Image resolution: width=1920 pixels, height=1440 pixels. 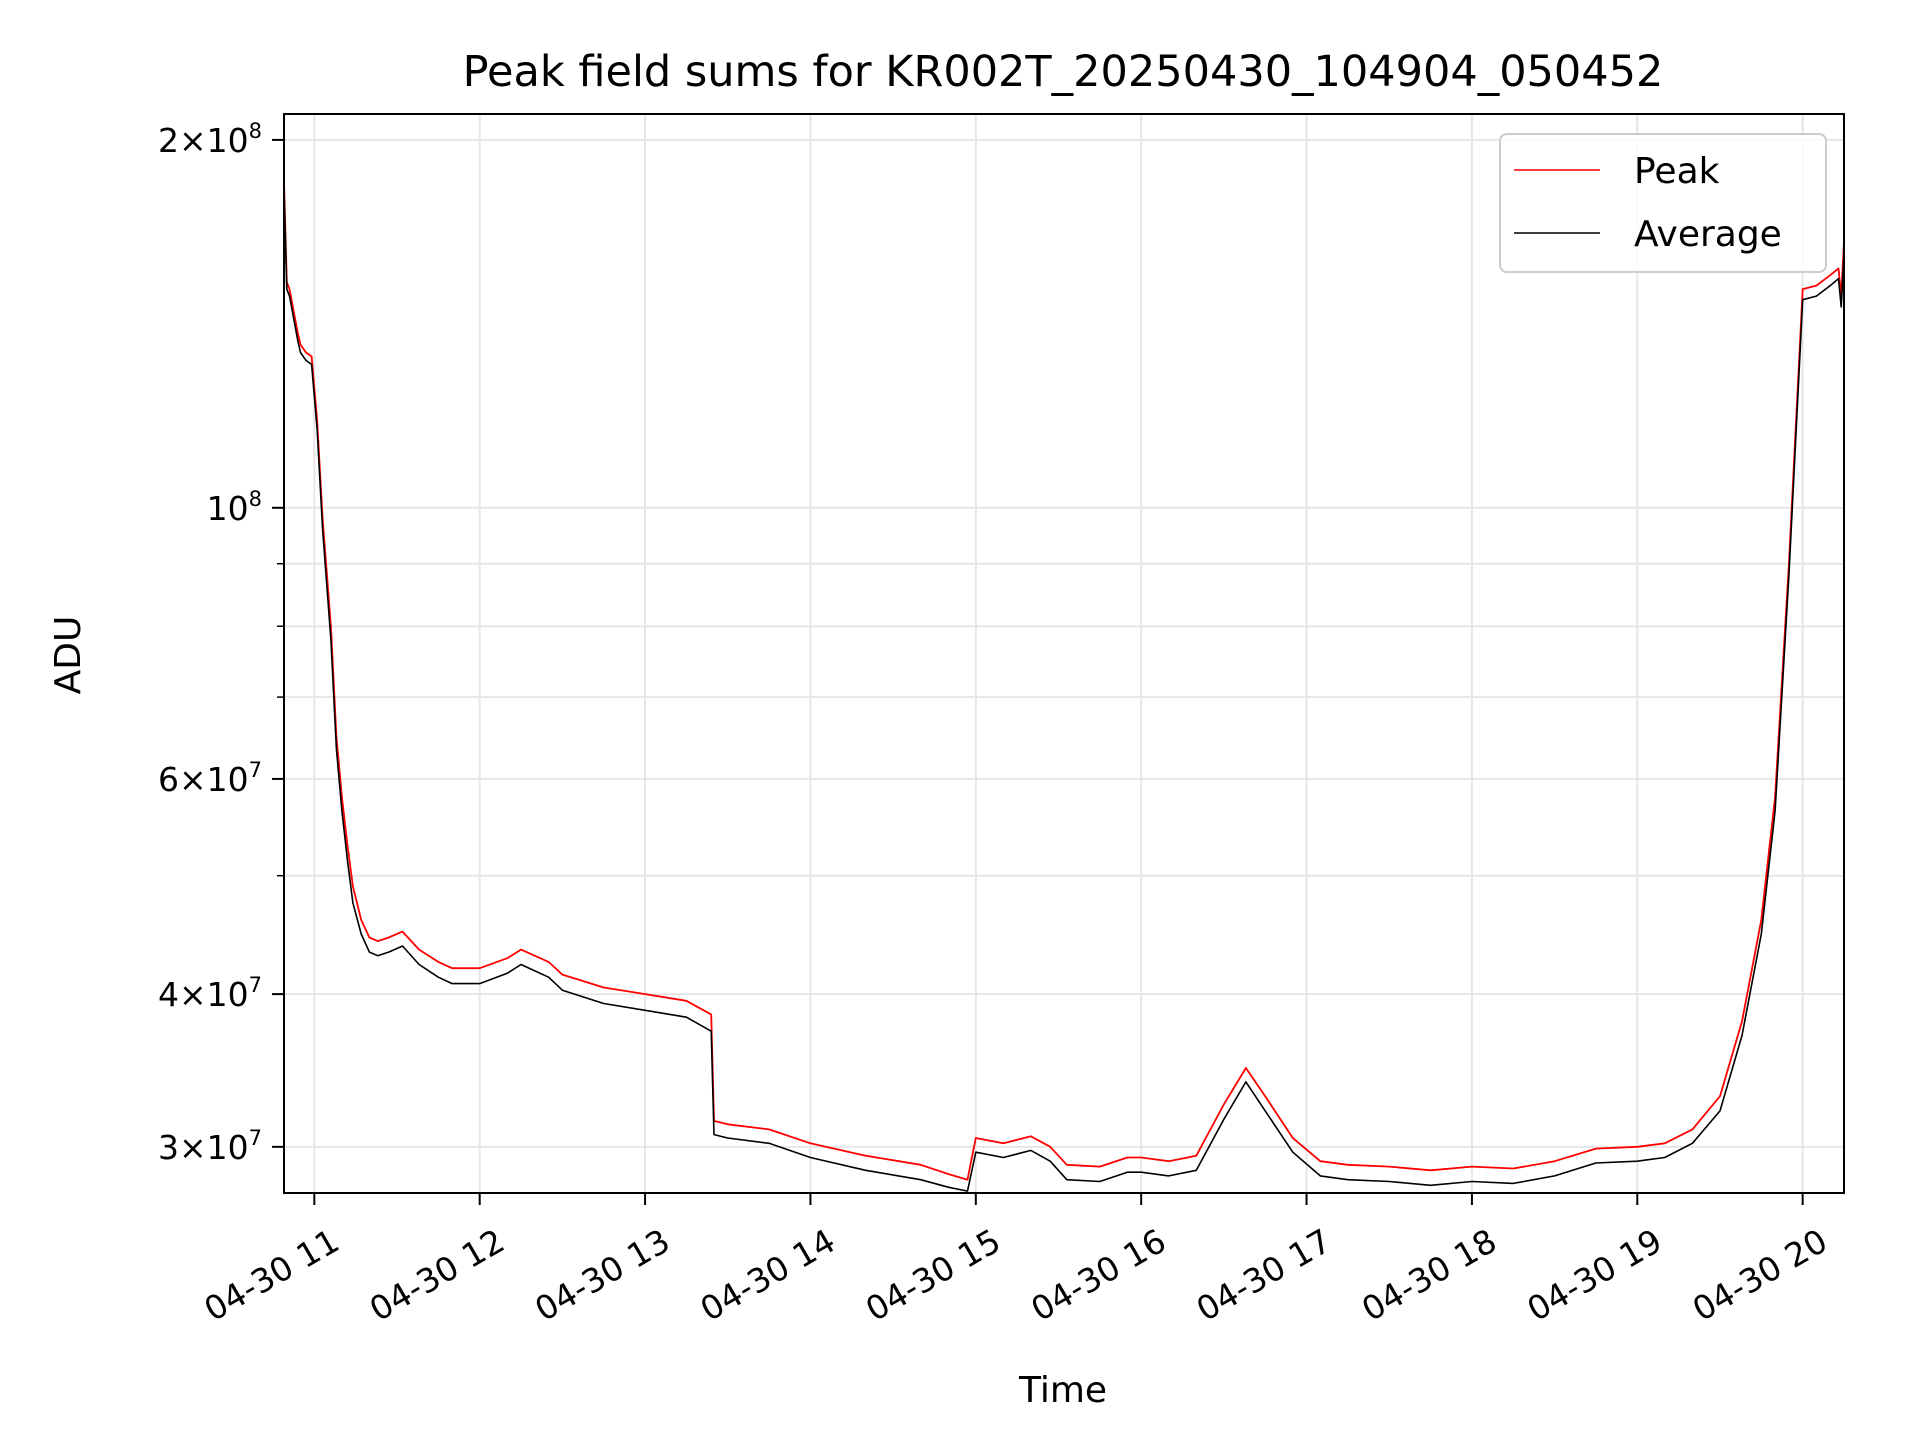 What do you see at coordinates (234, 507) in the screenshot?
I see `y-tick-label: 108` at bounding box center [234, 507].